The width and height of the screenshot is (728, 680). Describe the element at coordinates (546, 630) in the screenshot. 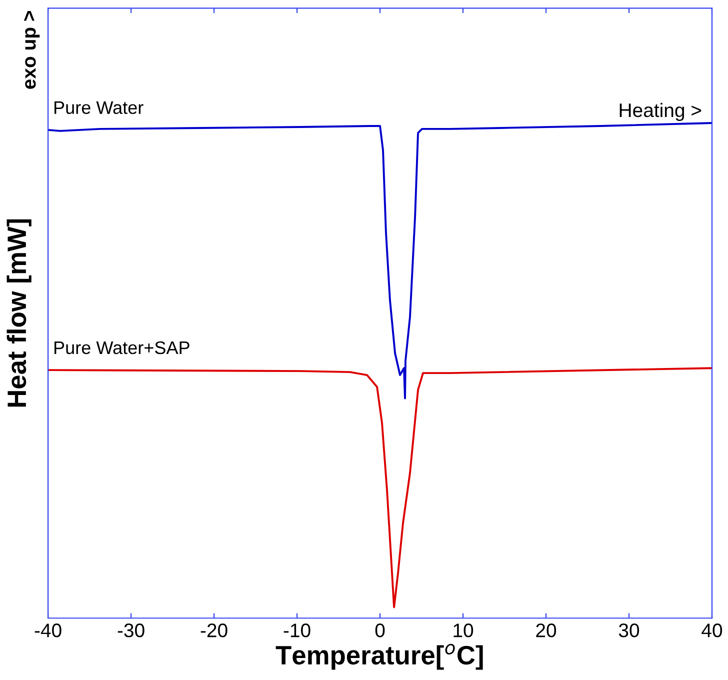

I see `x-tick-label: 20` at that location.